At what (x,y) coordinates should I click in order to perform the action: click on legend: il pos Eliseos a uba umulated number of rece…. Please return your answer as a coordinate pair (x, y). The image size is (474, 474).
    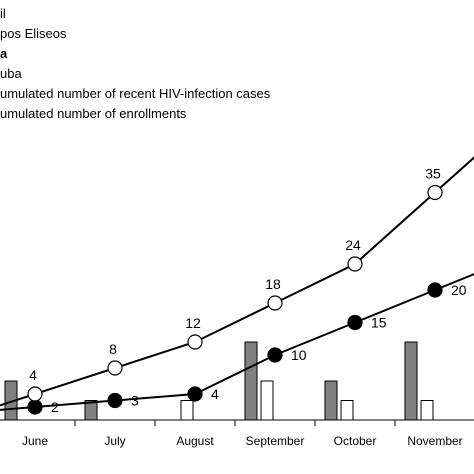
    Looking at the image, I should click on (135, 63).